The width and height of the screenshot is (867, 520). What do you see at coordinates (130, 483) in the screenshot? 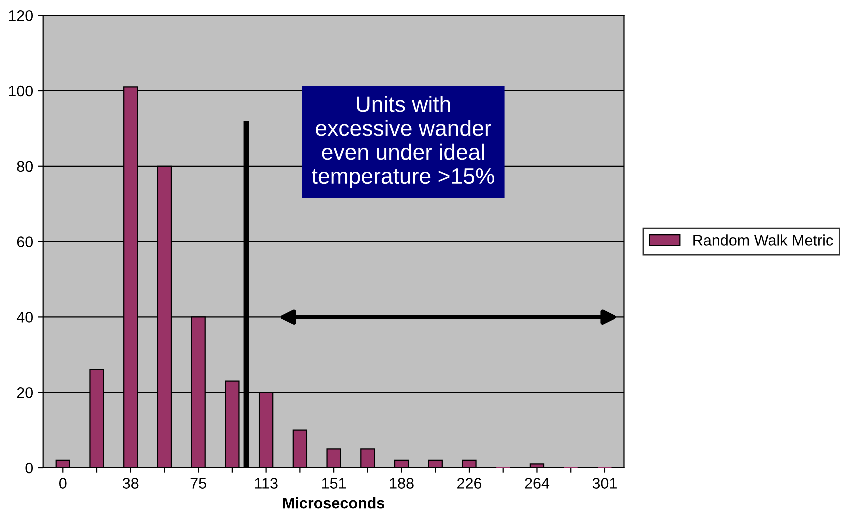
I see `x-tick-label: 38` at bounding box center [130, 483].